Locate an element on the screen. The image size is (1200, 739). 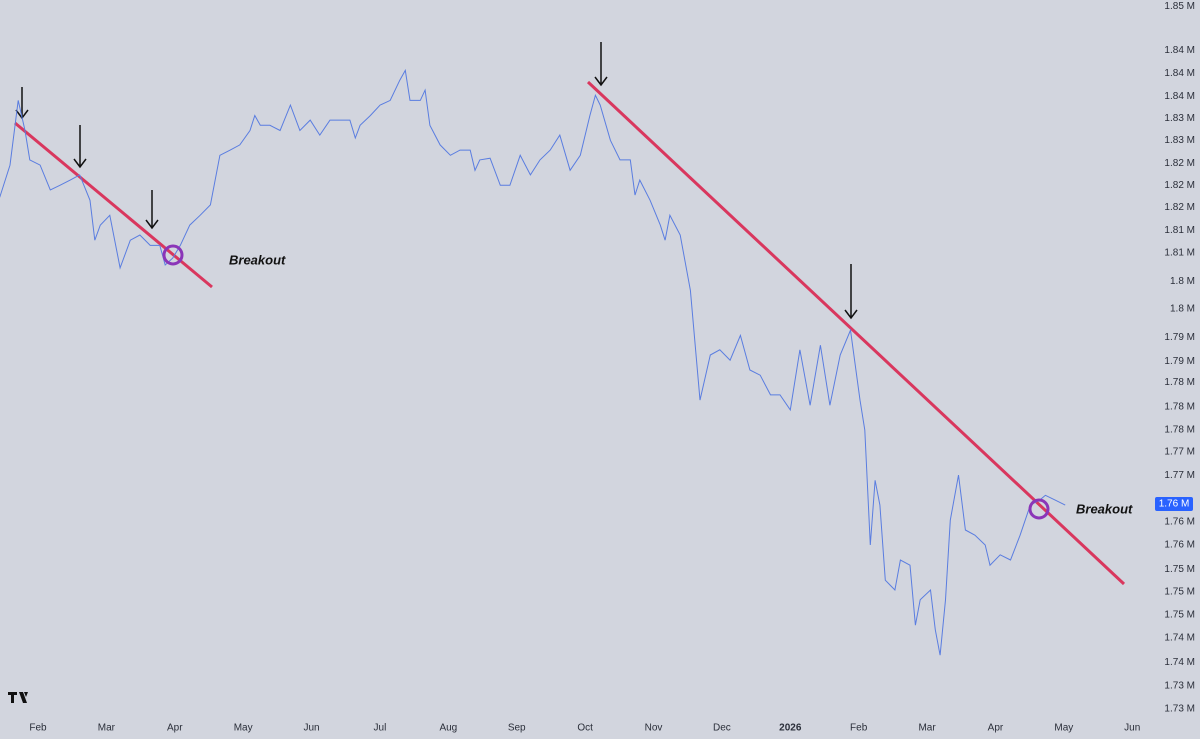
y-tick-label: 1.85 M is located at coordinates (1179, 6).